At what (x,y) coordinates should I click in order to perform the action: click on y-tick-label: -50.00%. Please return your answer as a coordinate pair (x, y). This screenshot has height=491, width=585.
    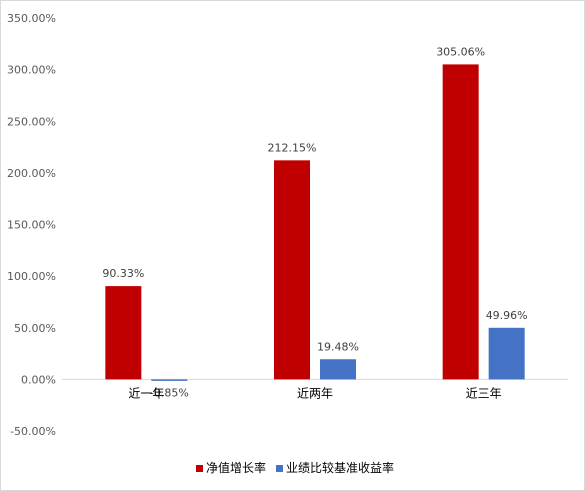
    Looking at the image, I should click on (33, 431).